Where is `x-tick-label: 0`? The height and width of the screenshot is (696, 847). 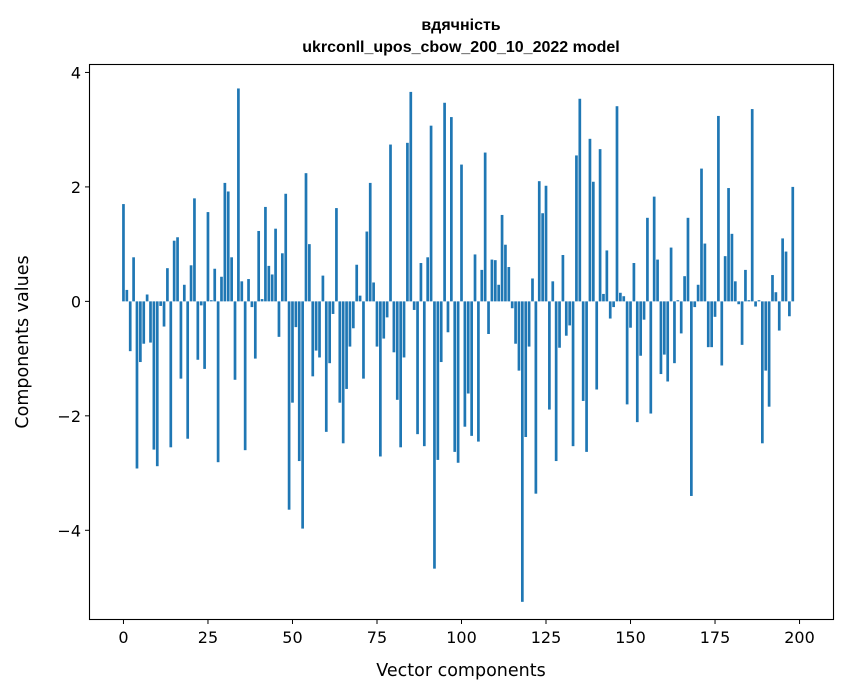
x-tick-label: 0 is located at coordinates (123, 637).